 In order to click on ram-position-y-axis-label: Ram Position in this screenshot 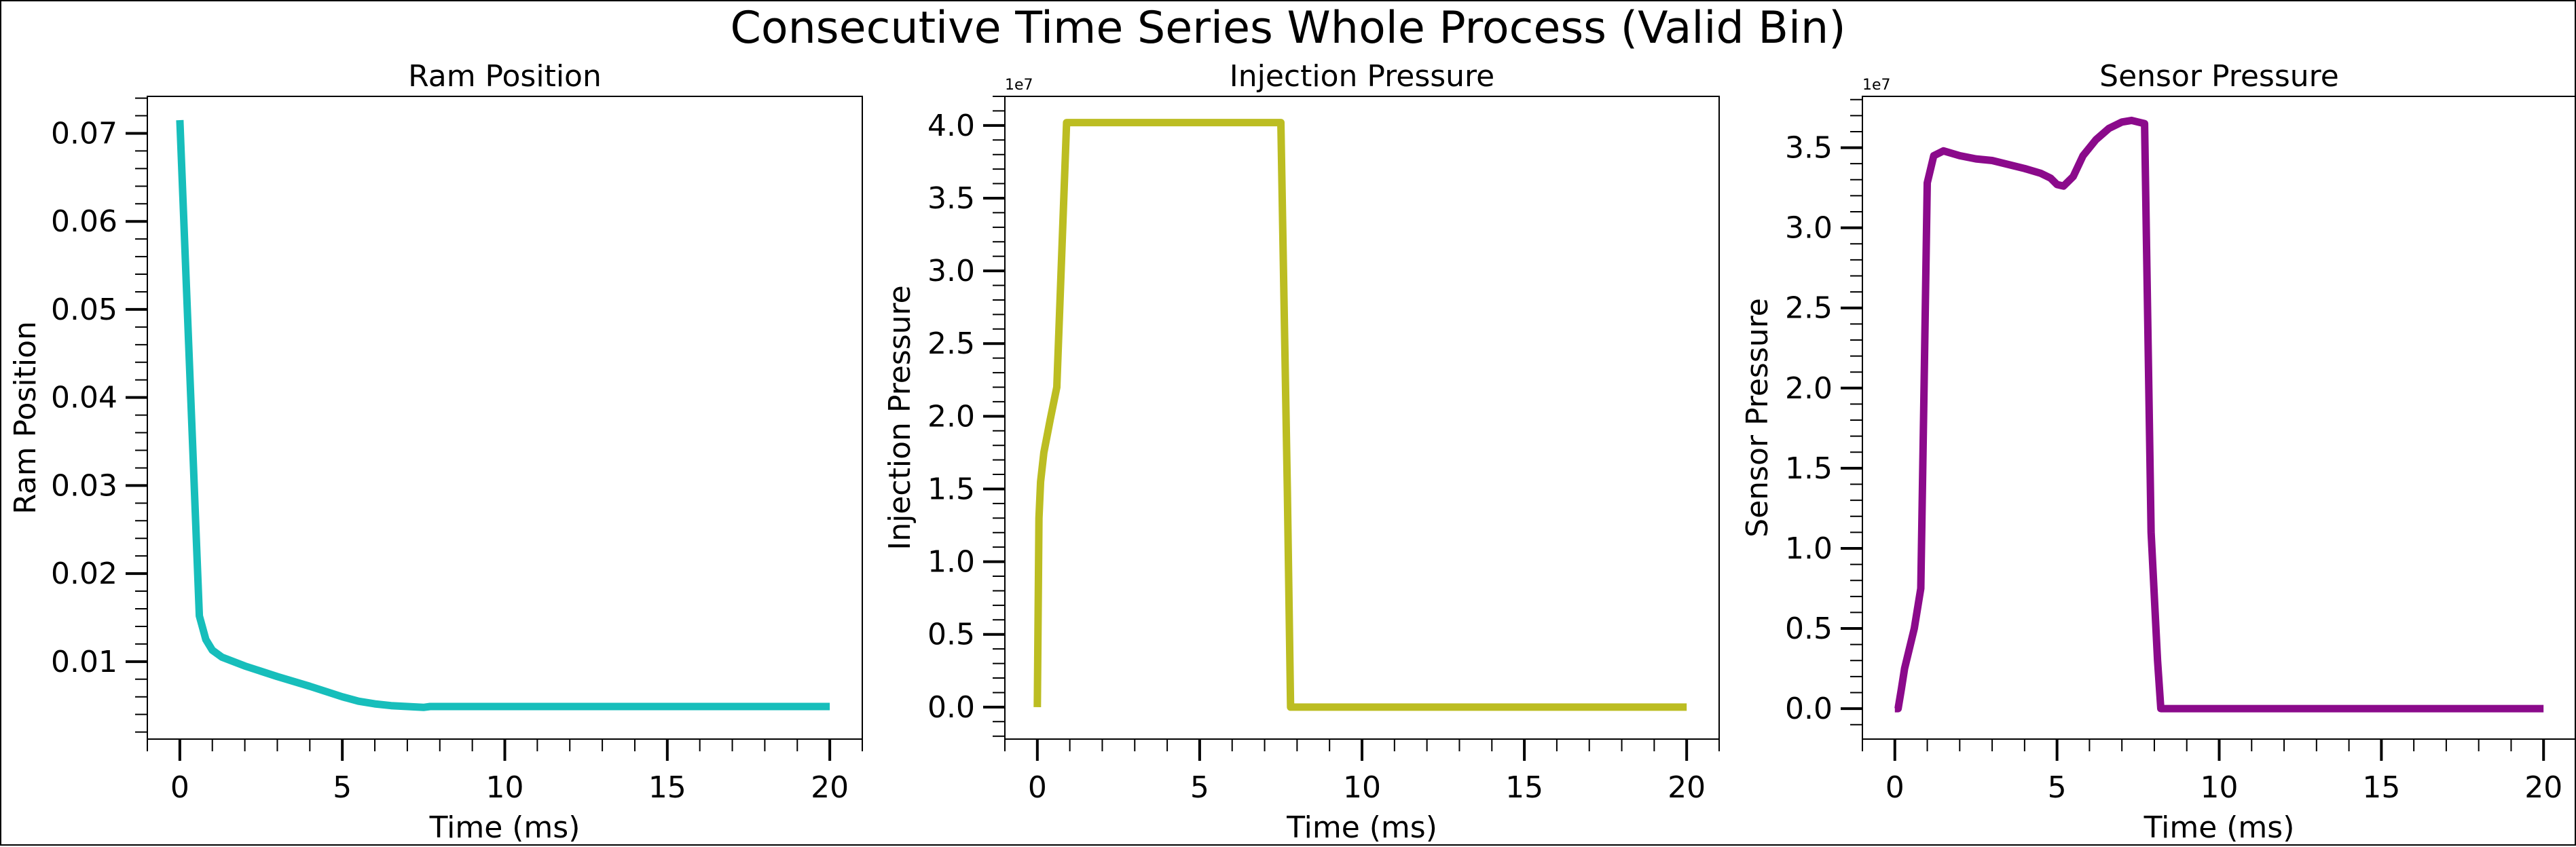, I will do `click(25, 417)`.